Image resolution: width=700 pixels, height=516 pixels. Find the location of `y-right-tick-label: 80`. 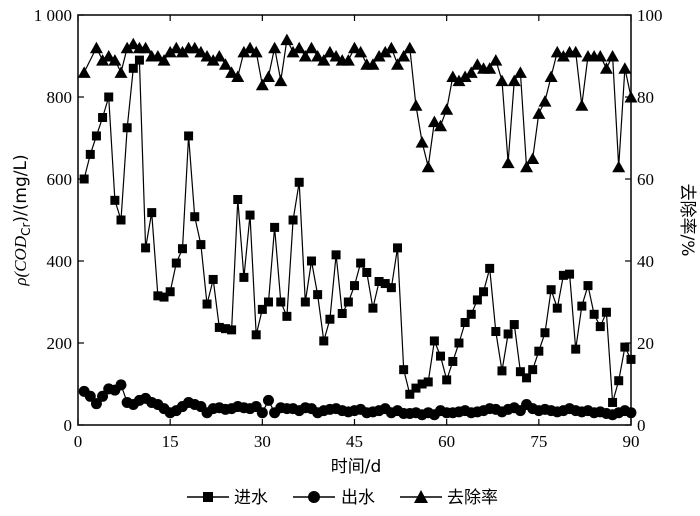

y-right-tick-label: 80 is located at coordinates (645, 97).